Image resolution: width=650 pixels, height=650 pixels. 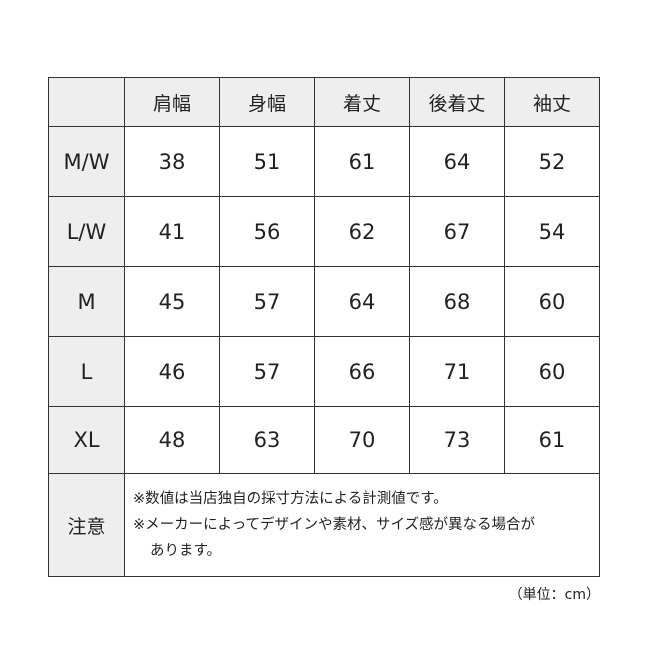 What do you see at coordinates (362, 102) in the screenshot?
I see `header-length: 着丈` at bounding box center [362, 102].